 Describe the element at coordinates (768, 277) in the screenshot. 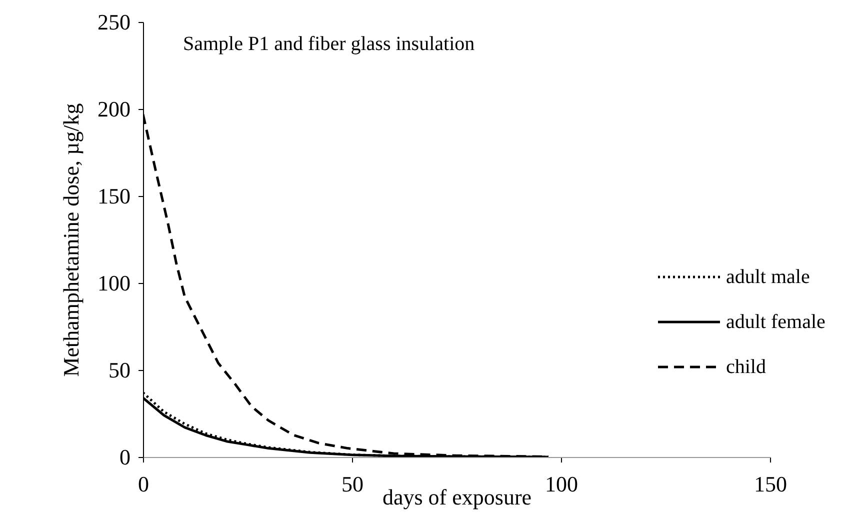

I see `legend-label: adult male` at that location.